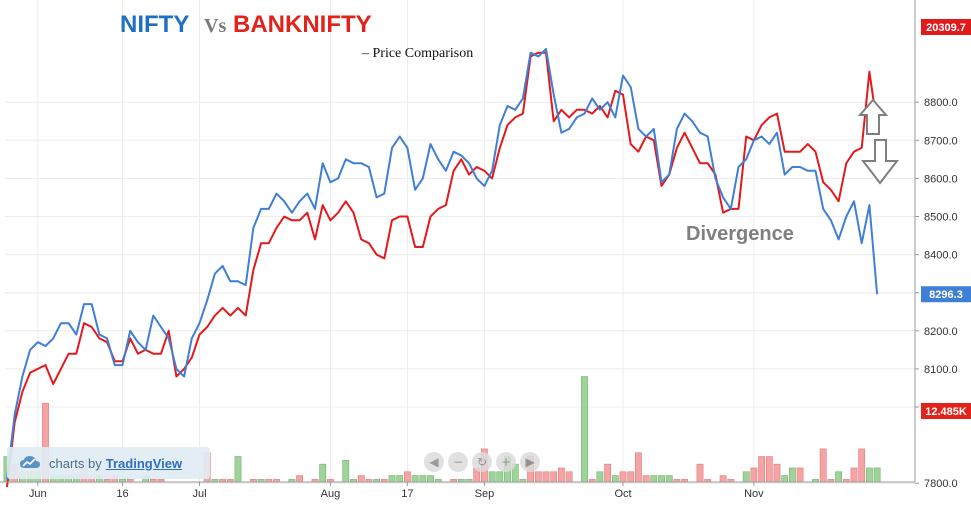  I want to click on chart-subtitle: – Price Comparison, so click(417, 53).